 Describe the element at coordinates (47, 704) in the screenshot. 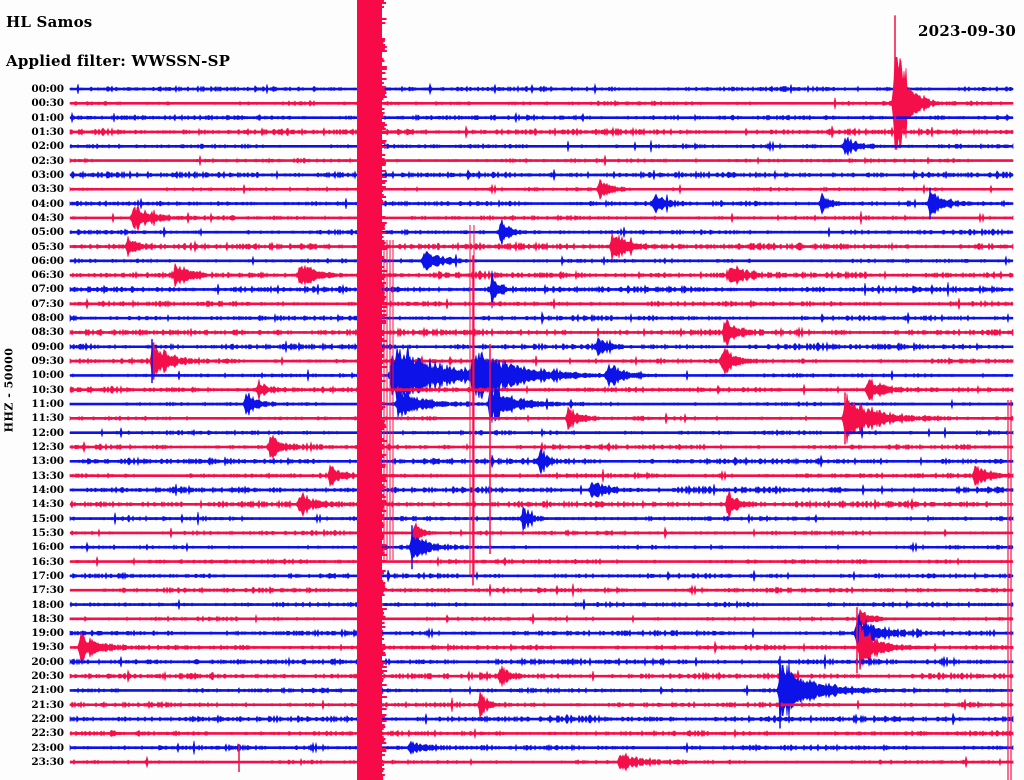

I see `time-tick-label: 21:30` at that location.